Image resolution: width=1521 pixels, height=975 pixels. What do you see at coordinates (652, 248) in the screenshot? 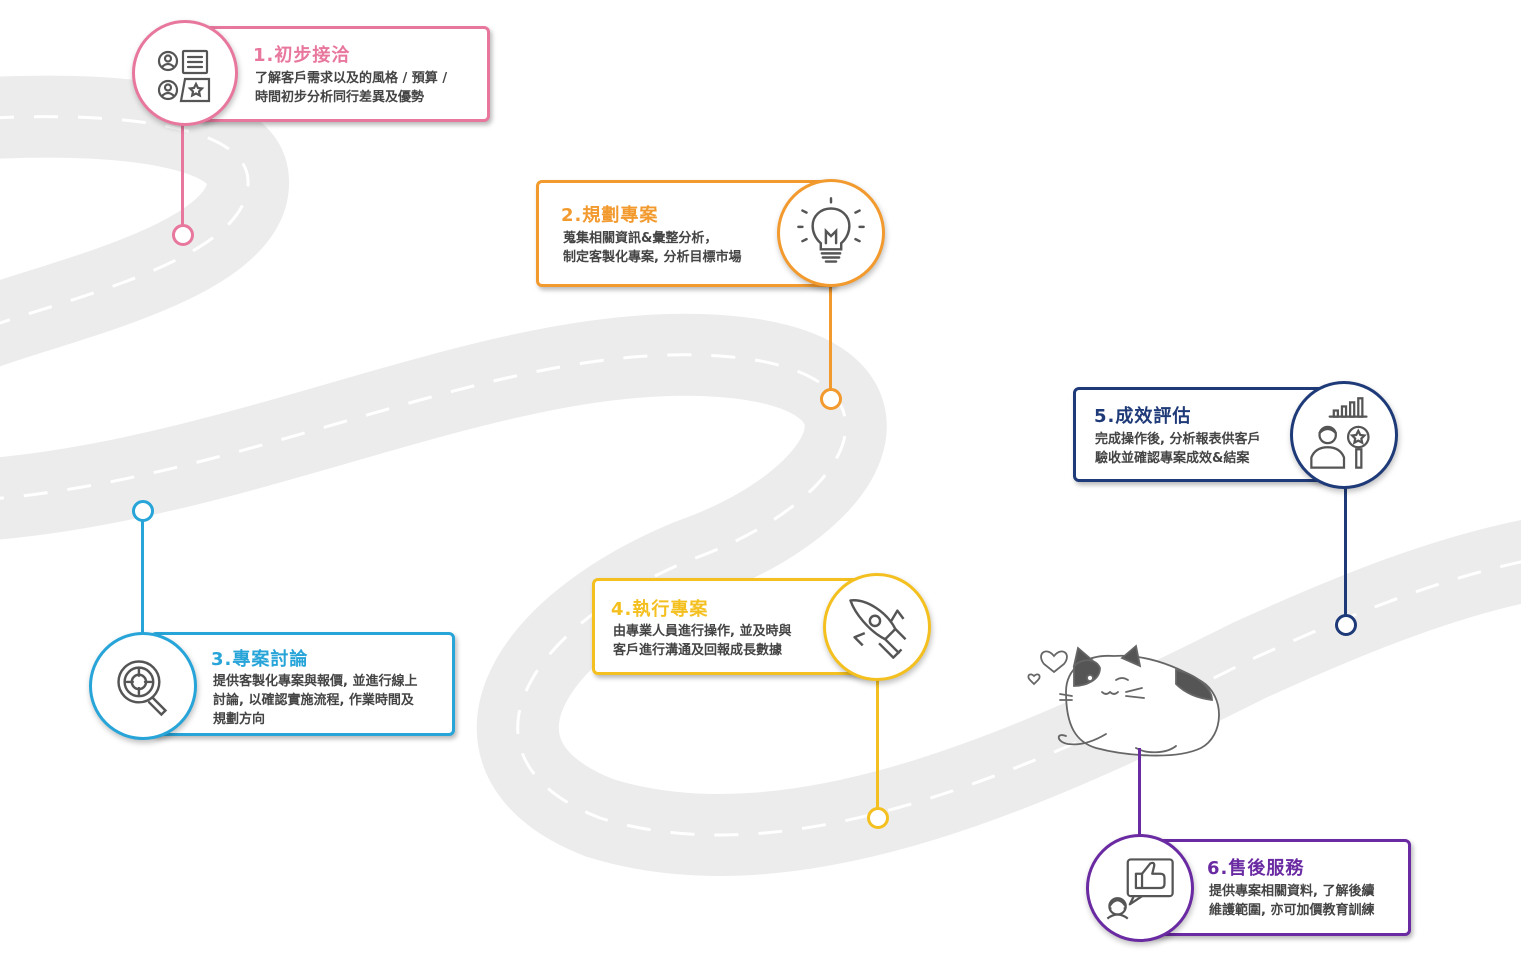
I see `step2-desc: 蒐集相關資訊&彙整分析， 制定客製化專案, 分析目標市場` at bounding box center [652, 248].